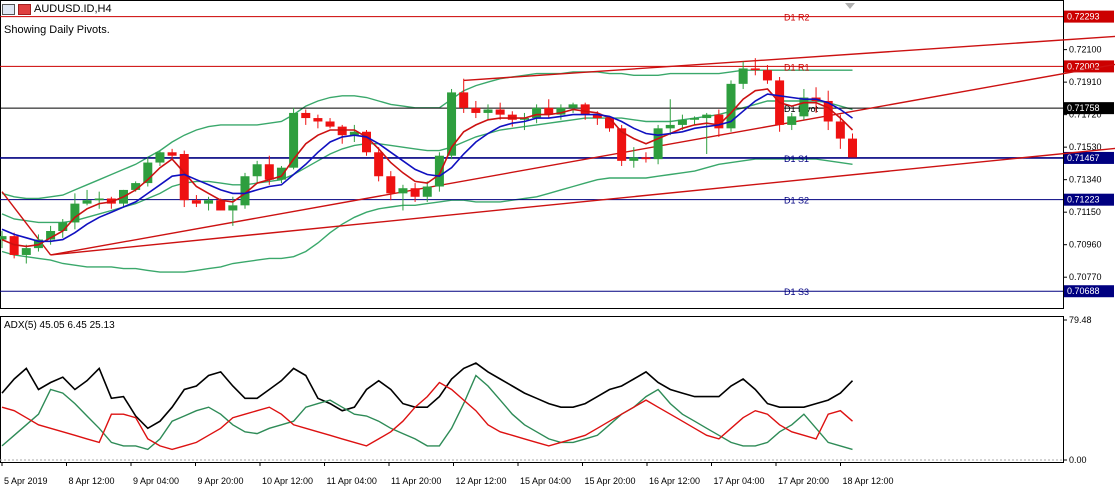  Describe the element at coordinates (850, 6) in the screenshot. I see `chart-shift-marker-icon` at that location.